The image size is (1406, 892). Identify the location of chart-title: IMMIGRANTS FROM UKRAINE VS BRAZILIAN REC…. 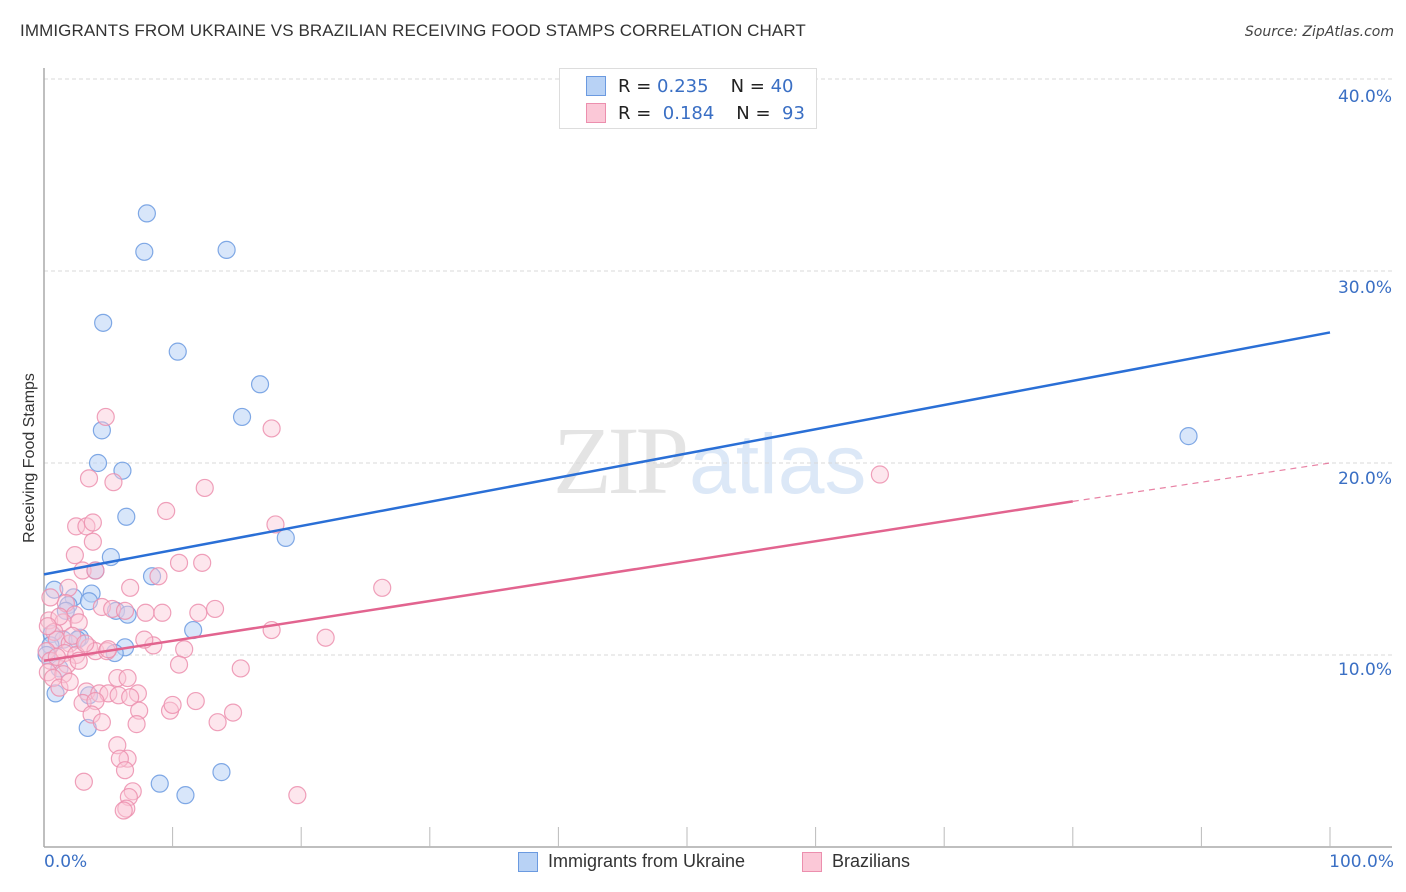
(413, 30).